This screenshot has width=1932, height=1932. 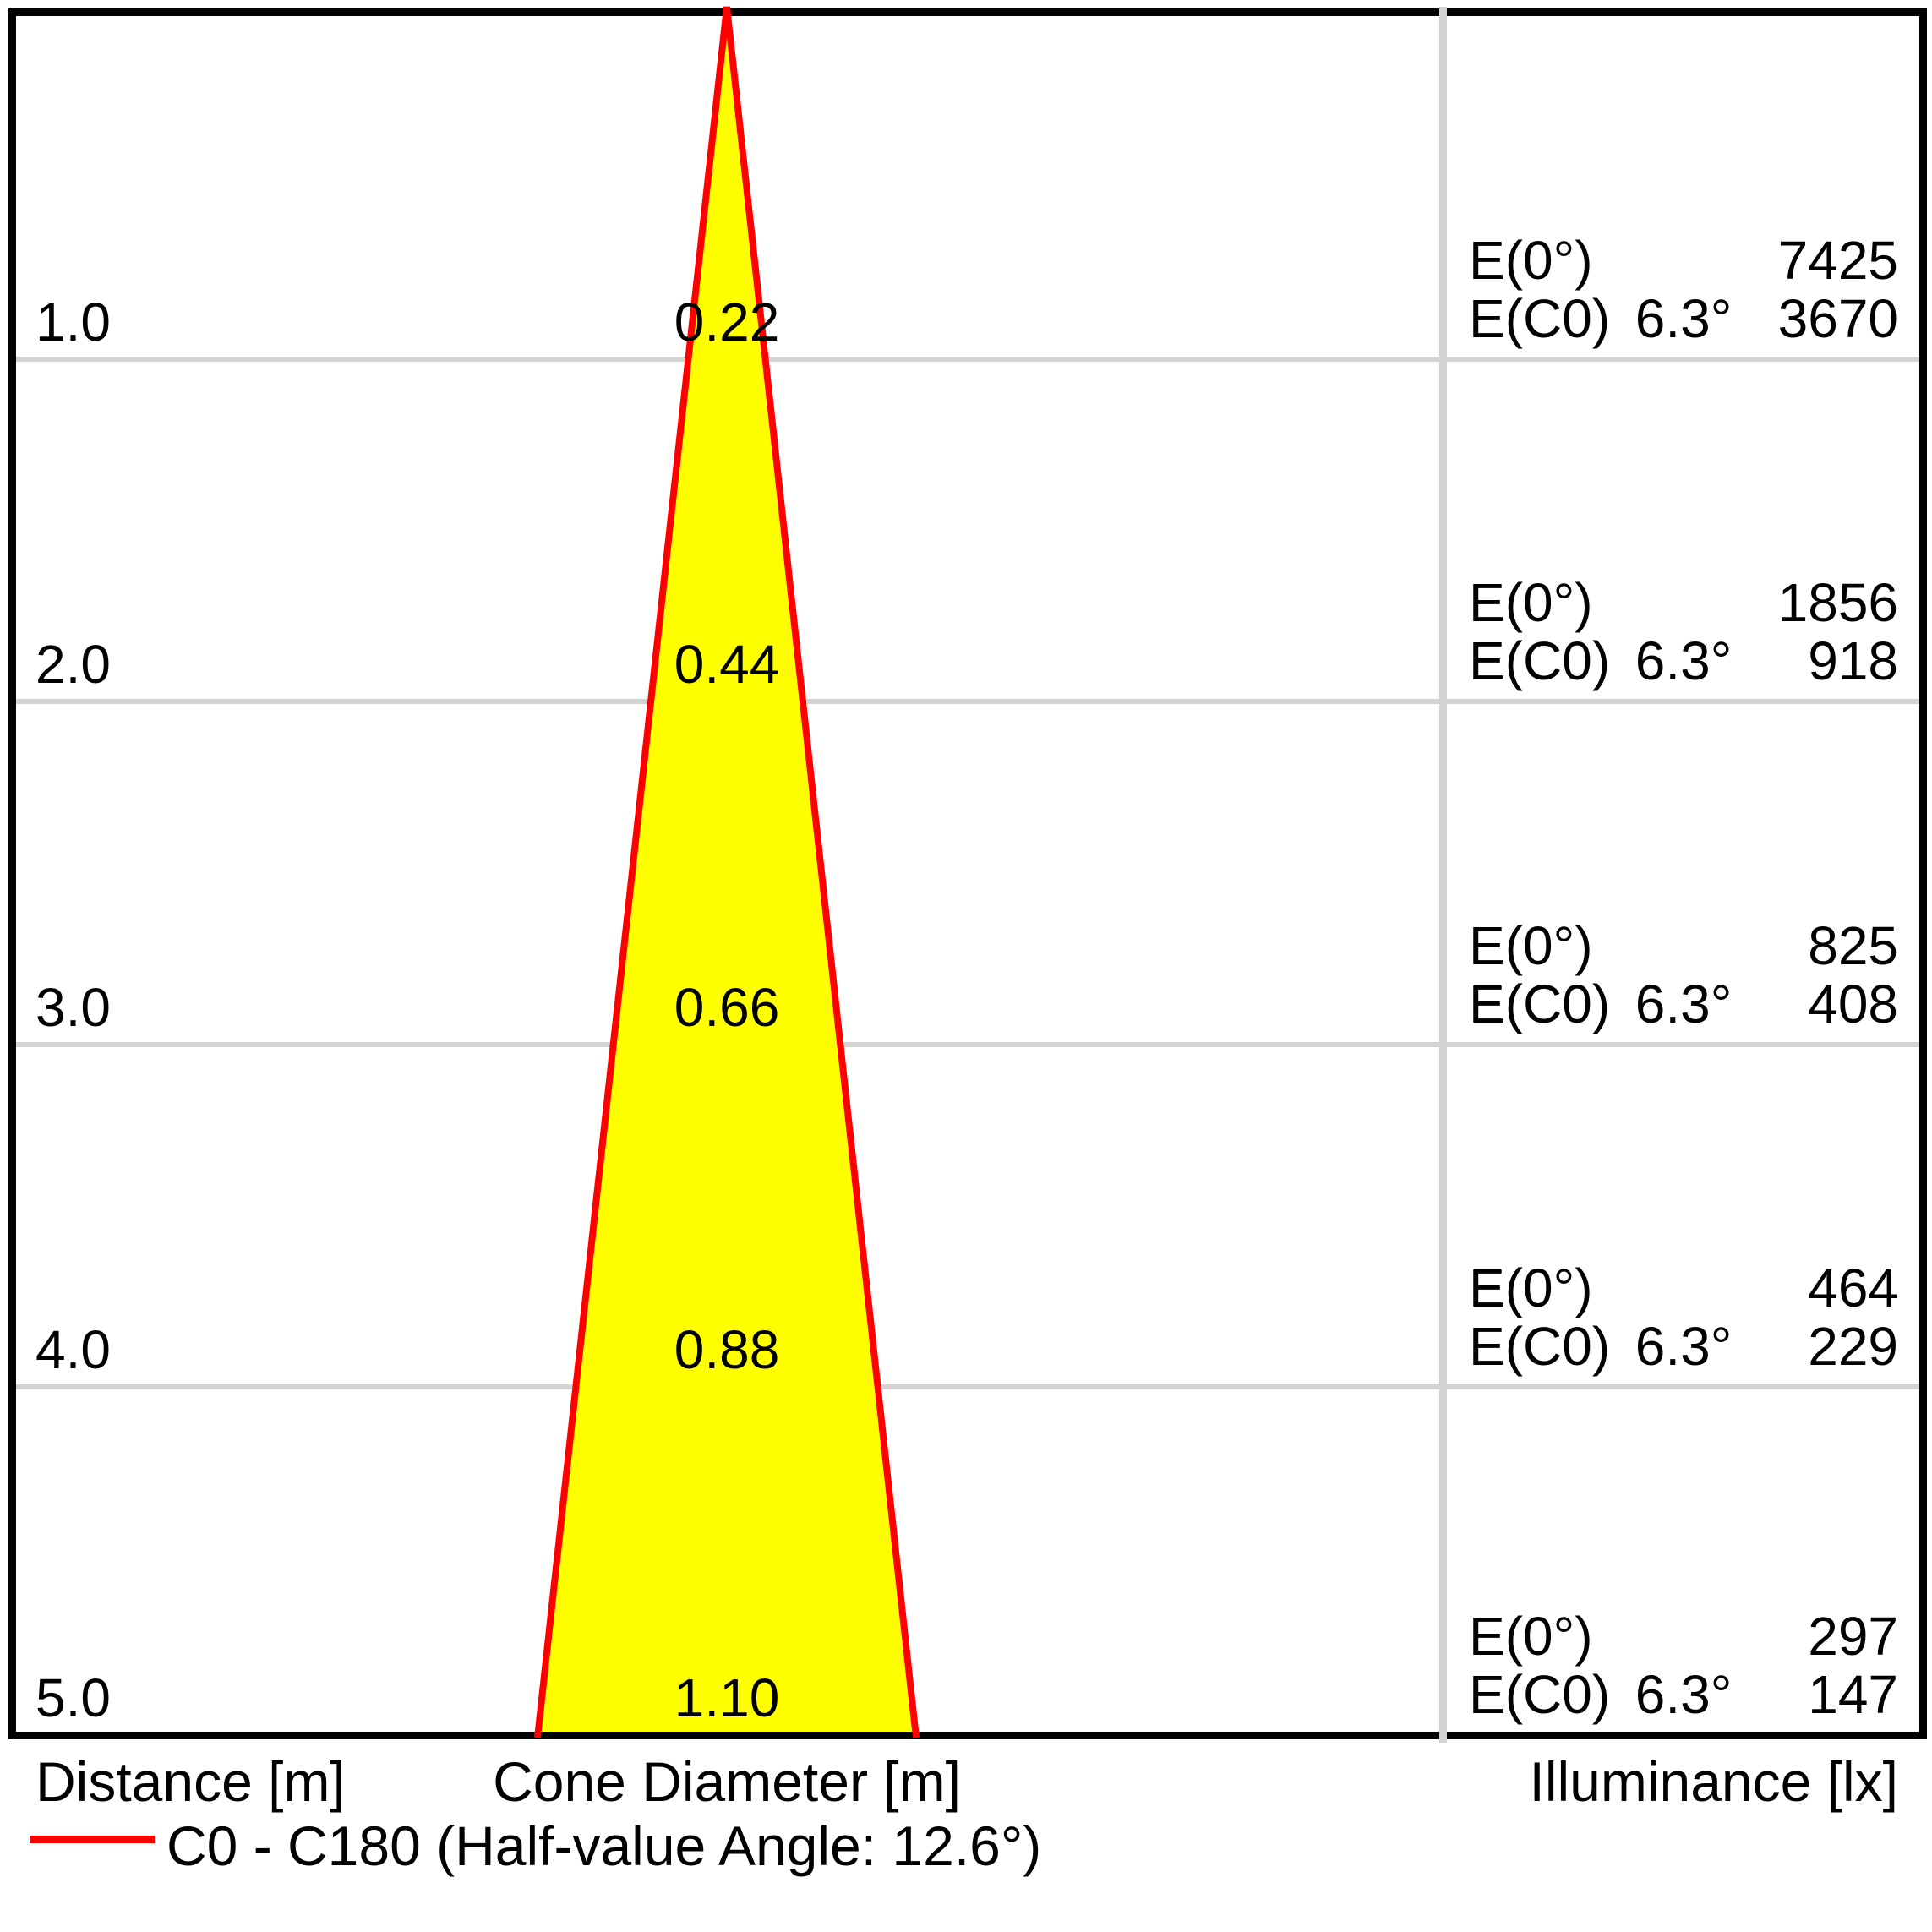 What do you see at coordinates (1837, 318) in the screenshot?
I see `ec0-value: 3670` at bounding box center [1837, 318].